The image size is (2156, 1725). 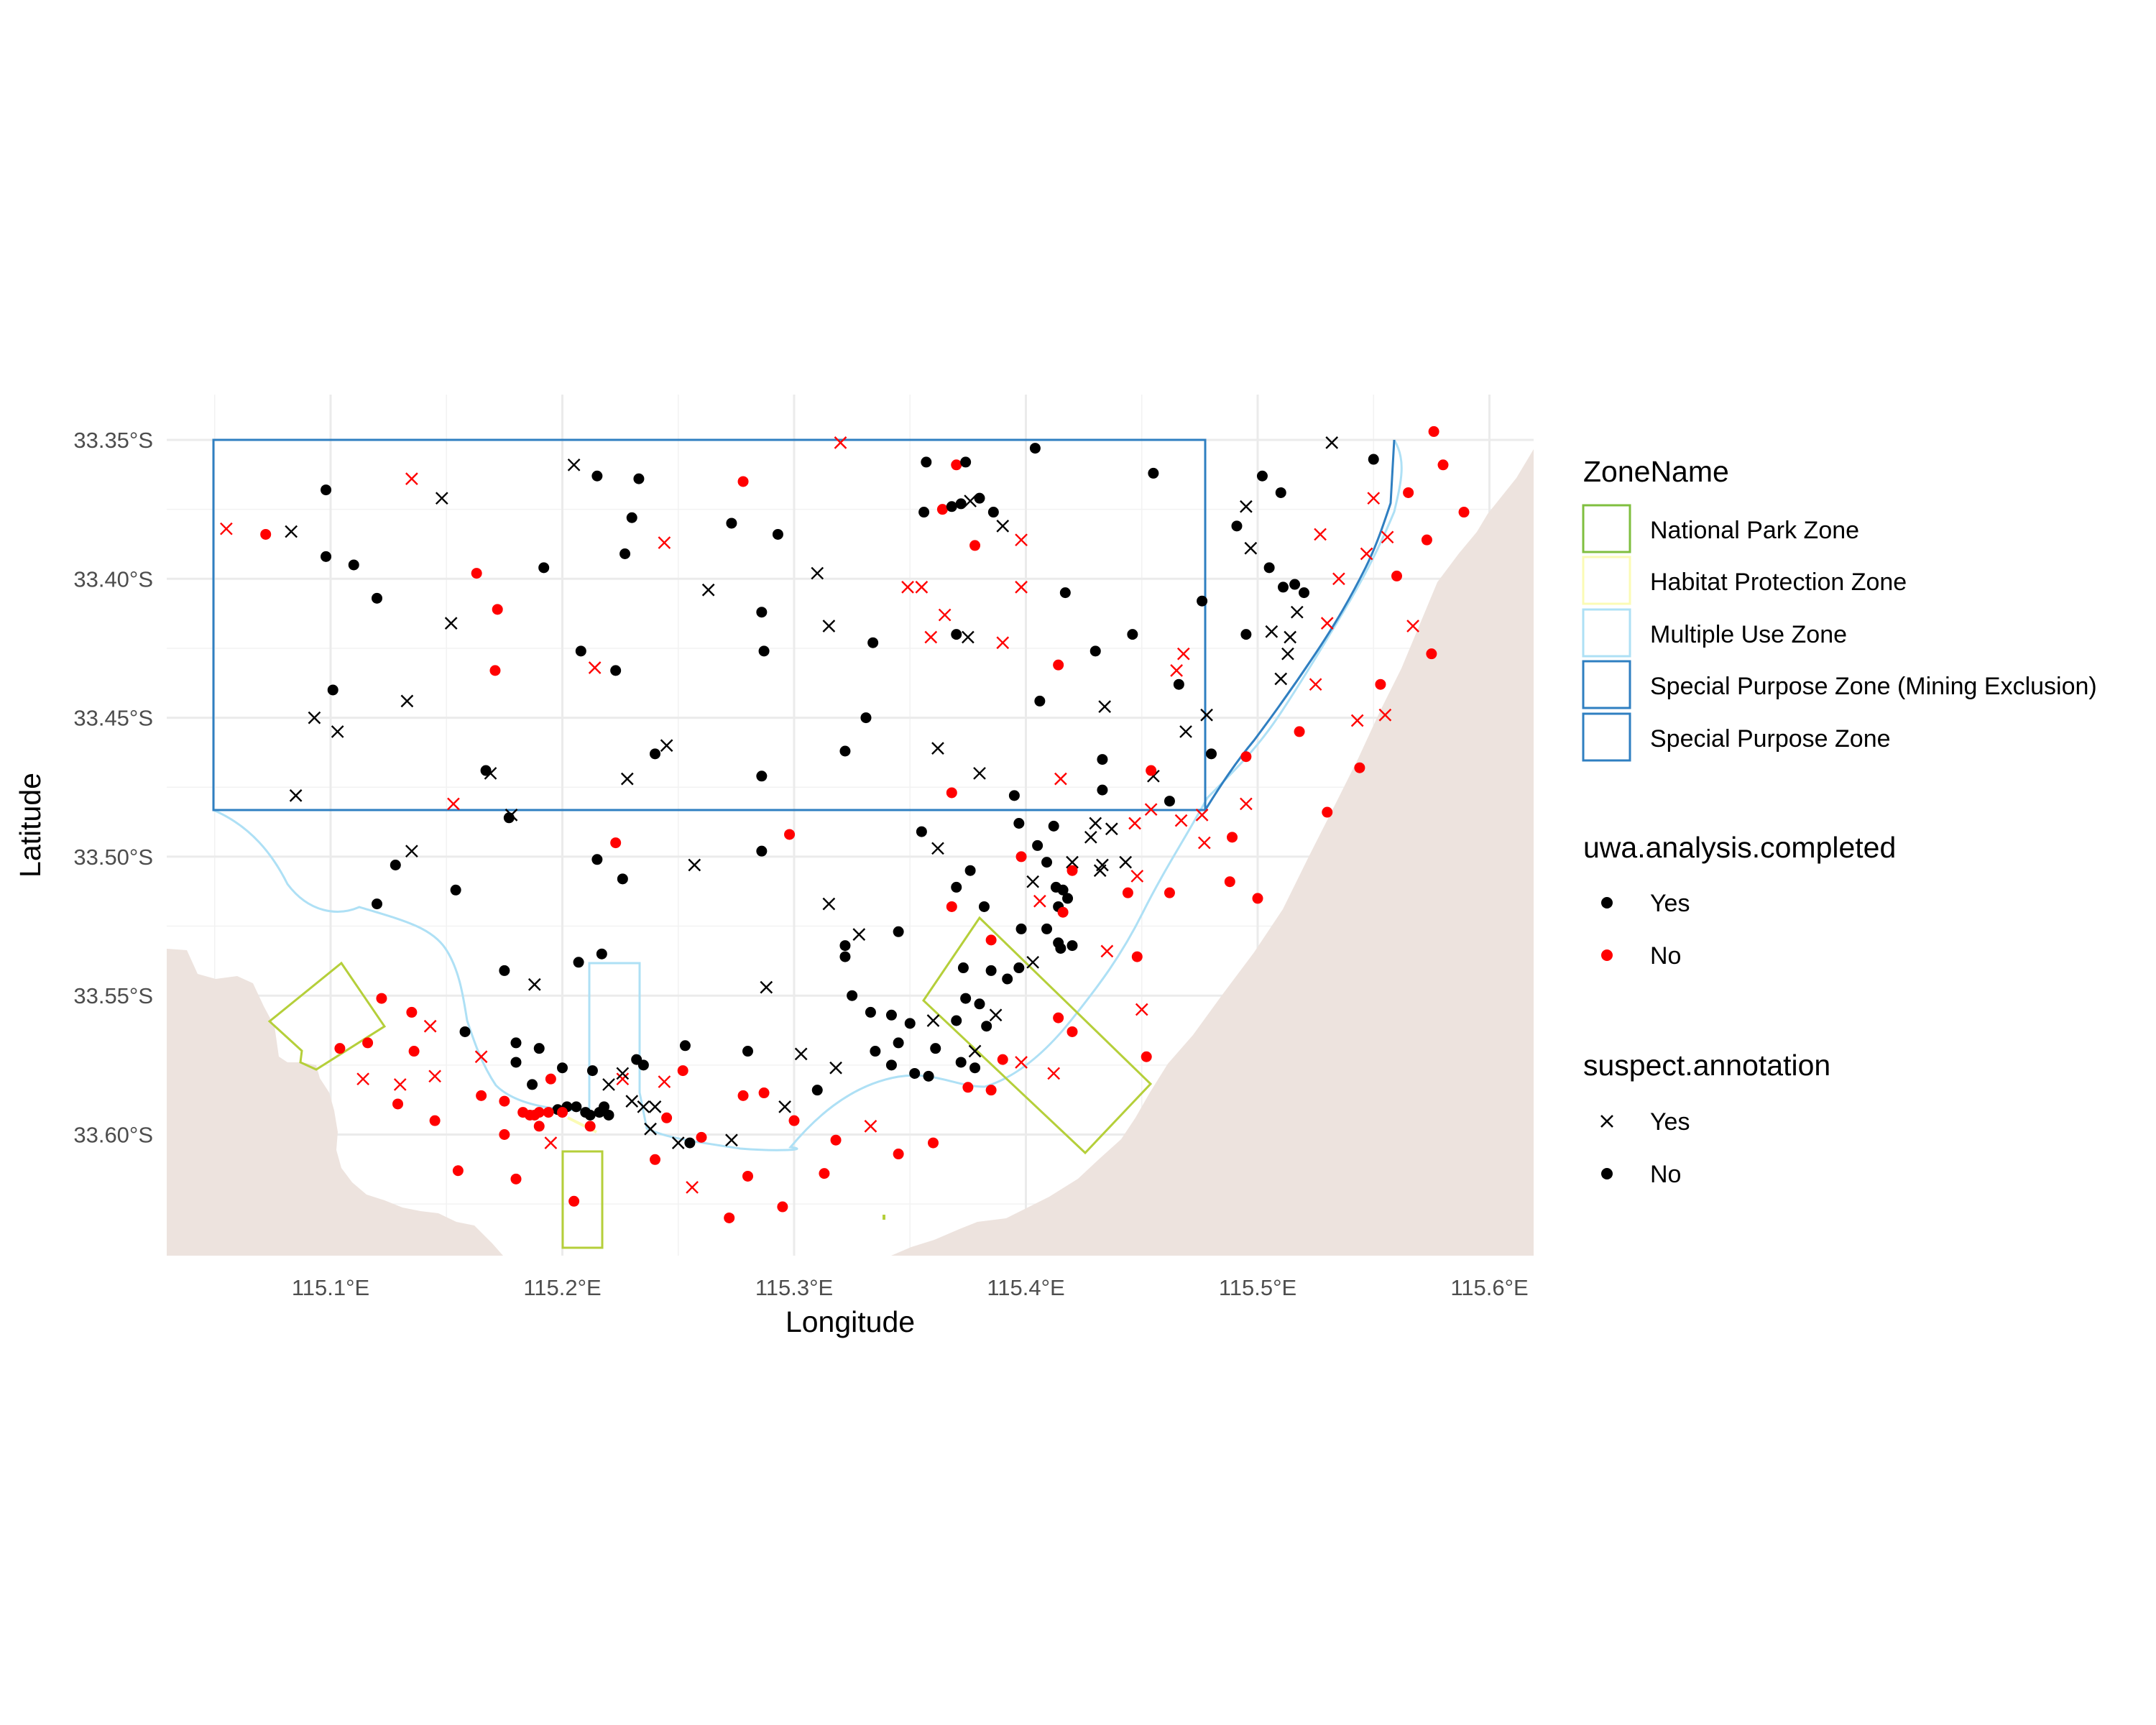 I want to click on legend-label-multiple-use: Multiple Use Zone, so click(x=1748, y=634).